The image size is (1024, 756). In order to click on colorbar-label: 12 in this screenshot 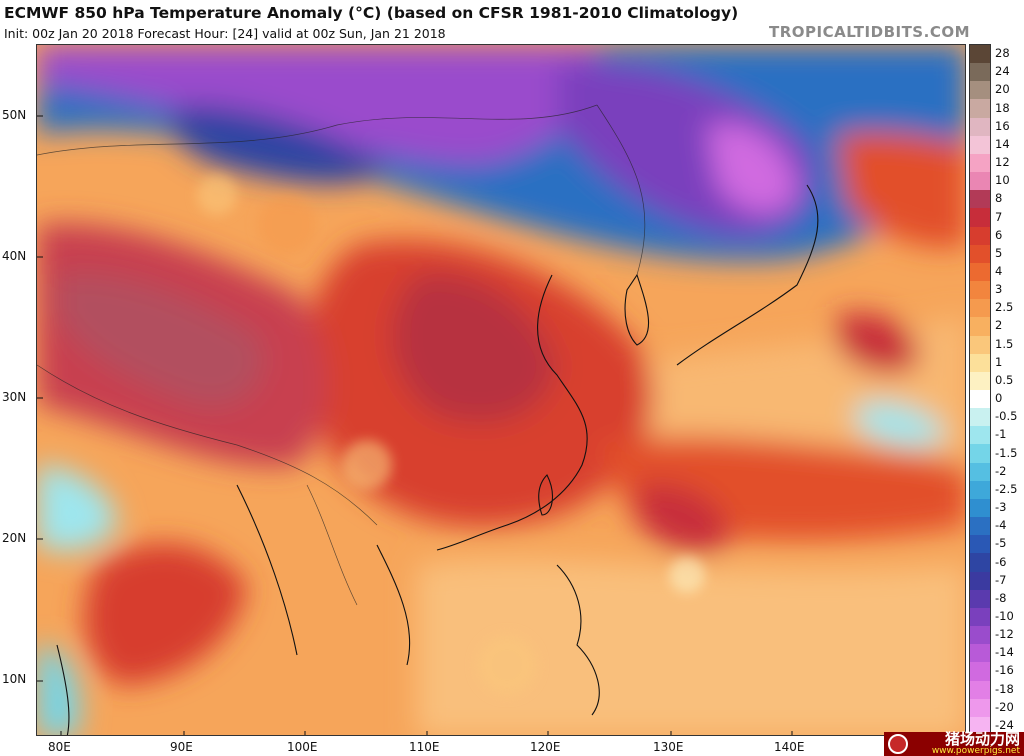, I will do `click(1002, 162)`.